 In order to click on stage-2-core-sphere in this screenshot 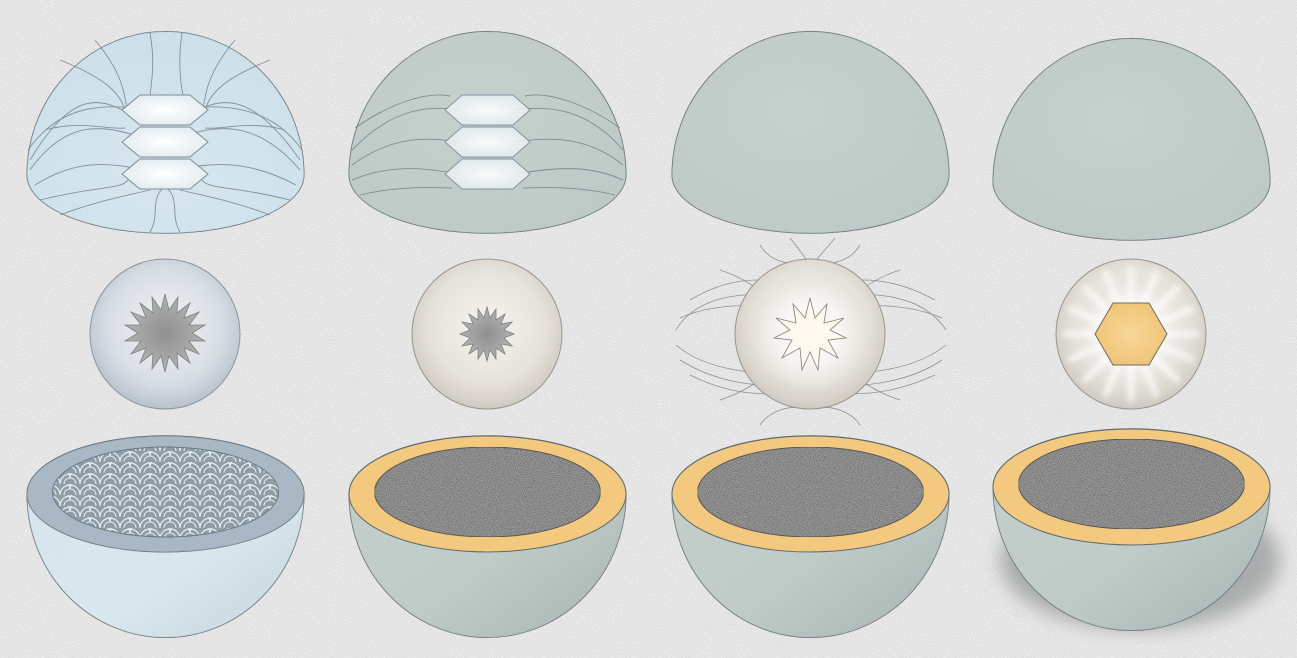, I will do `click(487, 334)`.